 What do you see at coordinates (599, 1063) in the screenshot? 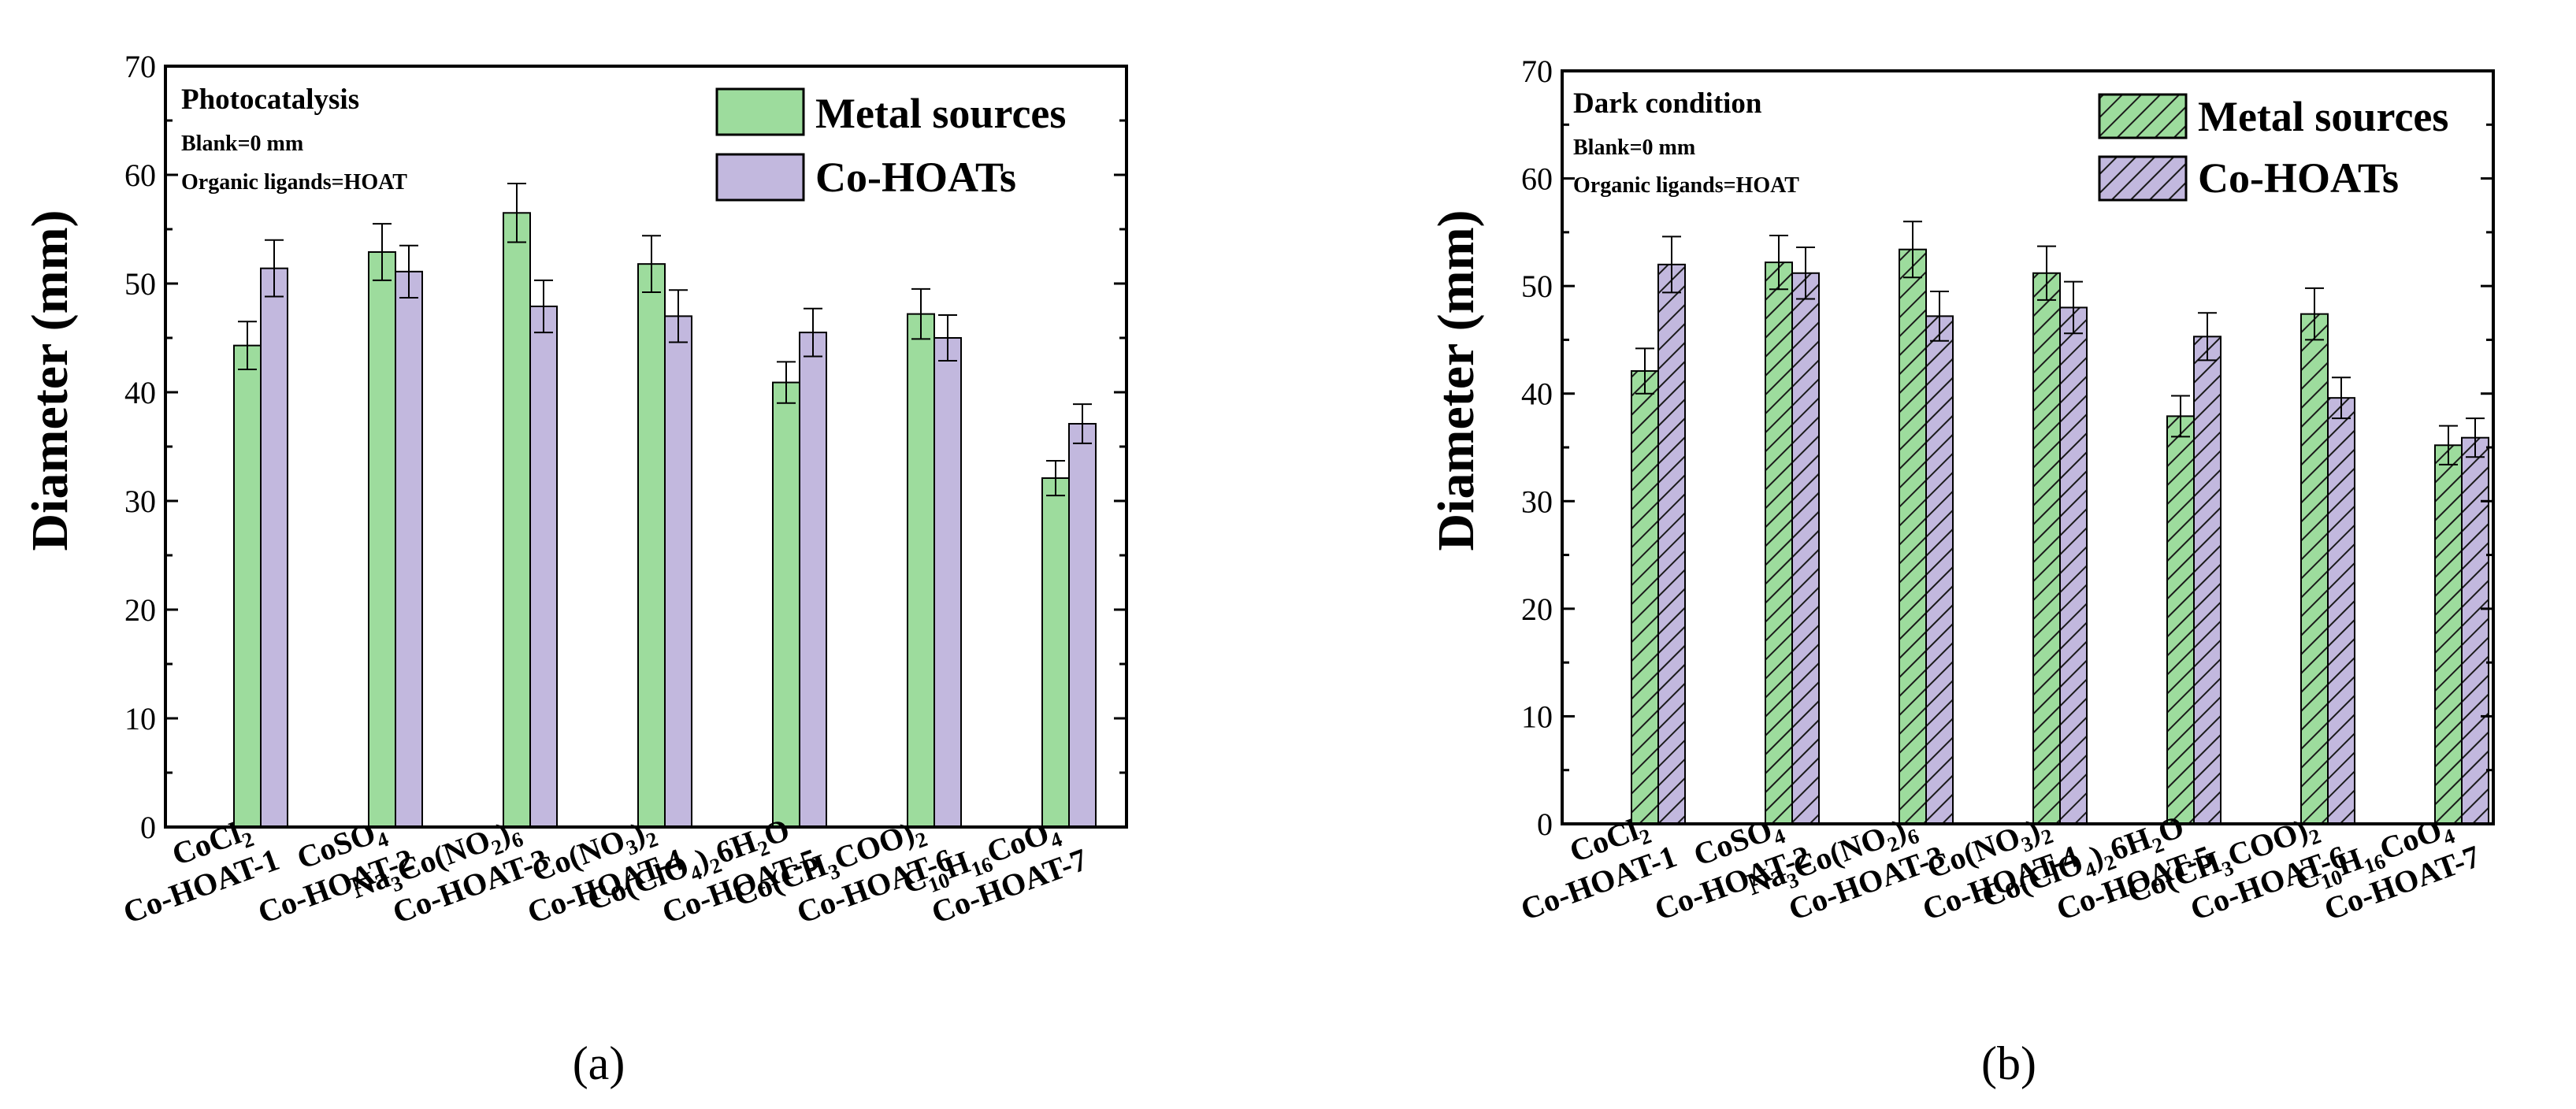
I see `panel-caption: (a)` at bounding box center [599, 1063].